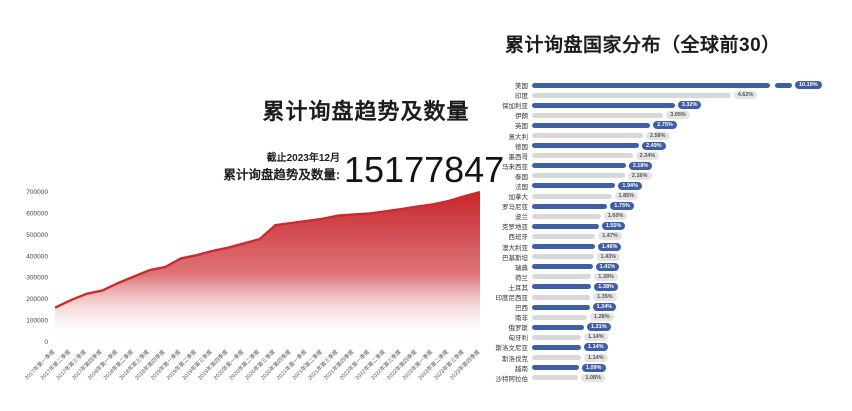 This screenshot has height=411, width=852. What do you see at coordinates (521, 278) in the screenshot?
I see `country-label: 荷兰` at bounding box center [521, 278].